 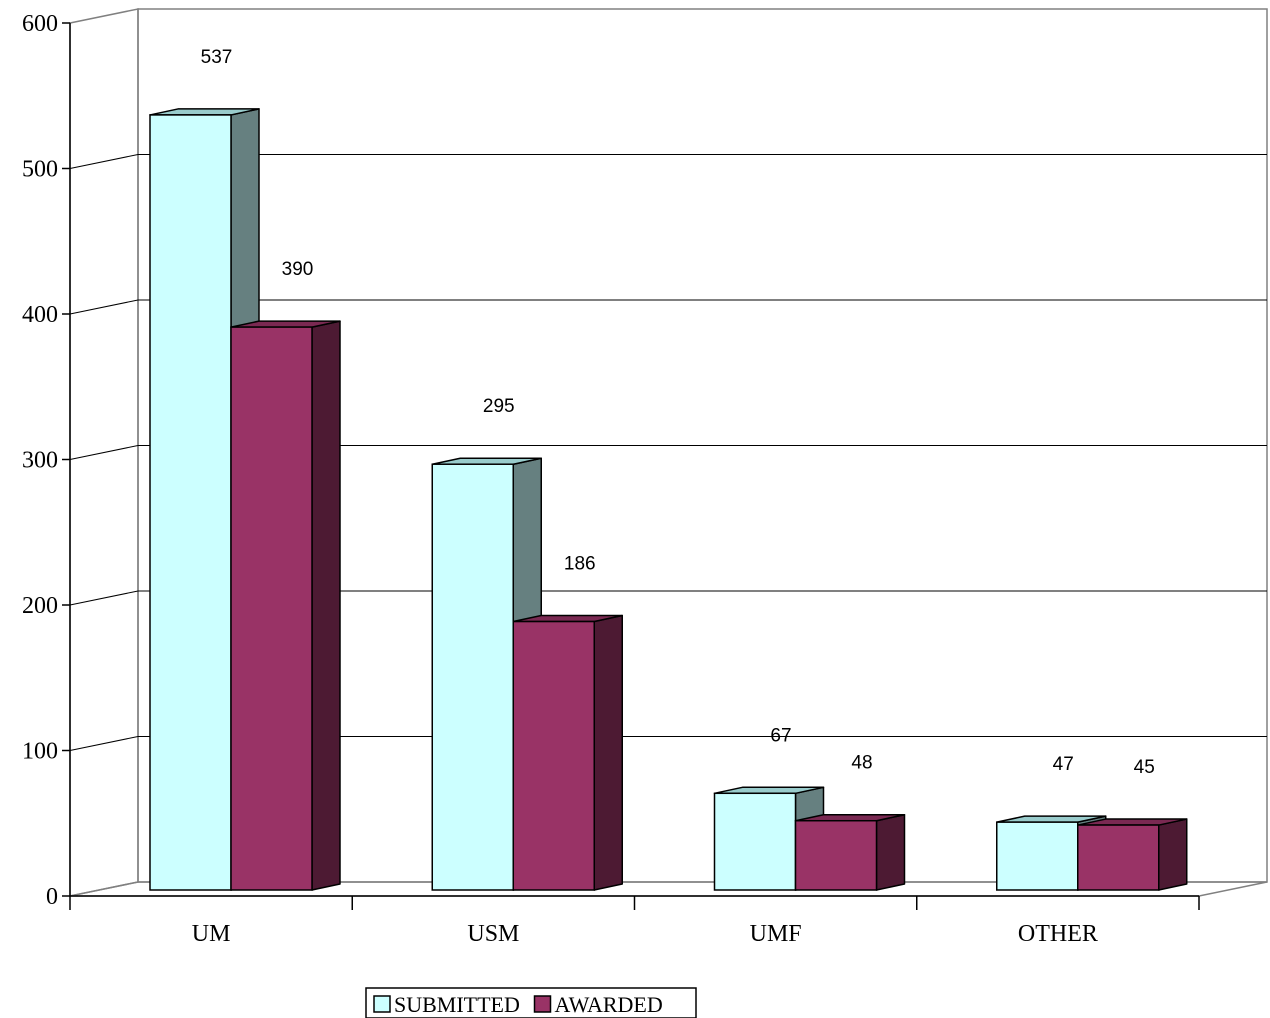 I want to click on data-label: 45, so click(x=1144, y=767).